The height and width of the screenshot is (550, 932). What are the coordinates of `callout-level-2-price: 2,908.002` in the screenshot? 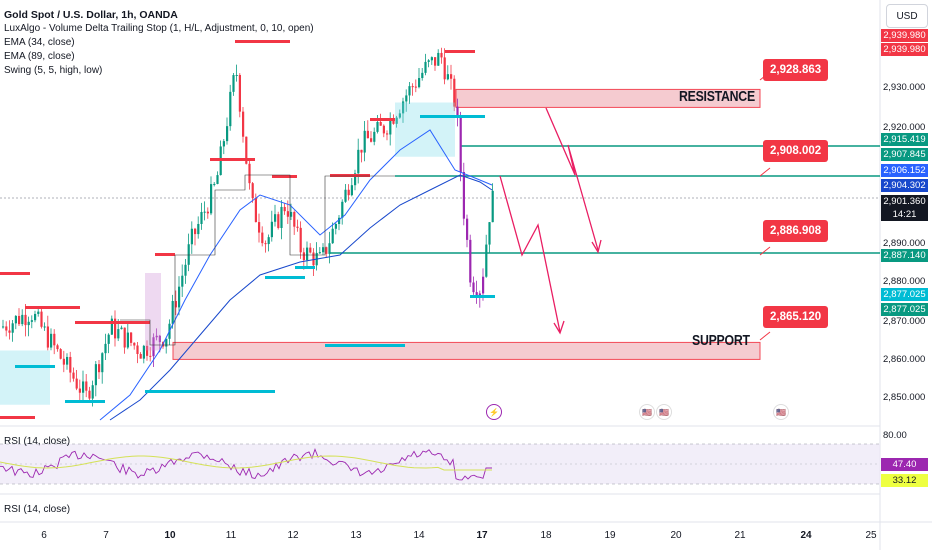 It's located at (796, 151).